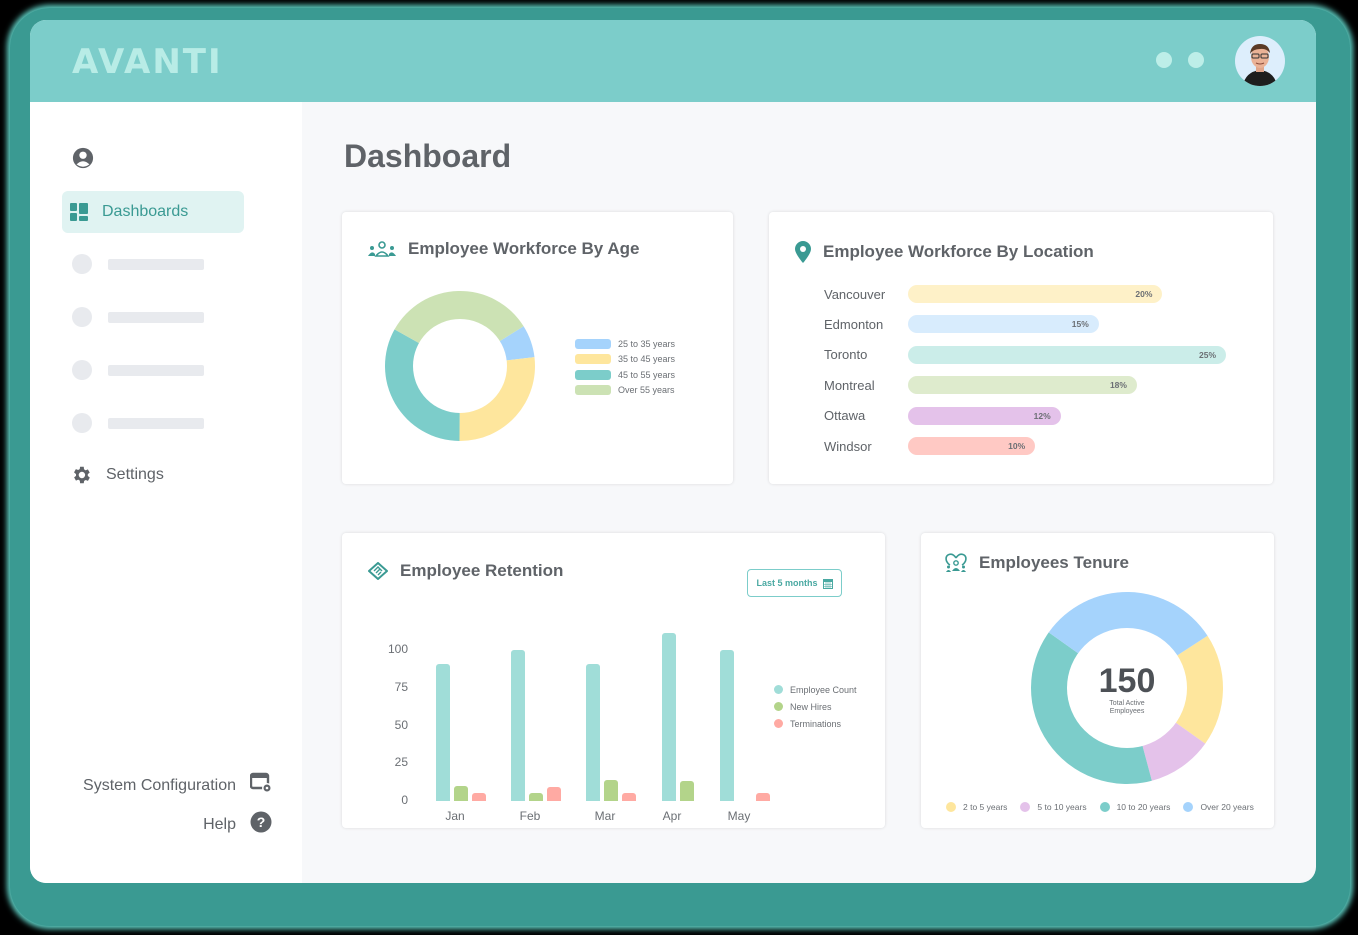 The width and height of the screenshot is (1358, 935). I want to click on help-circle-icon: ?, so click(261, 824).